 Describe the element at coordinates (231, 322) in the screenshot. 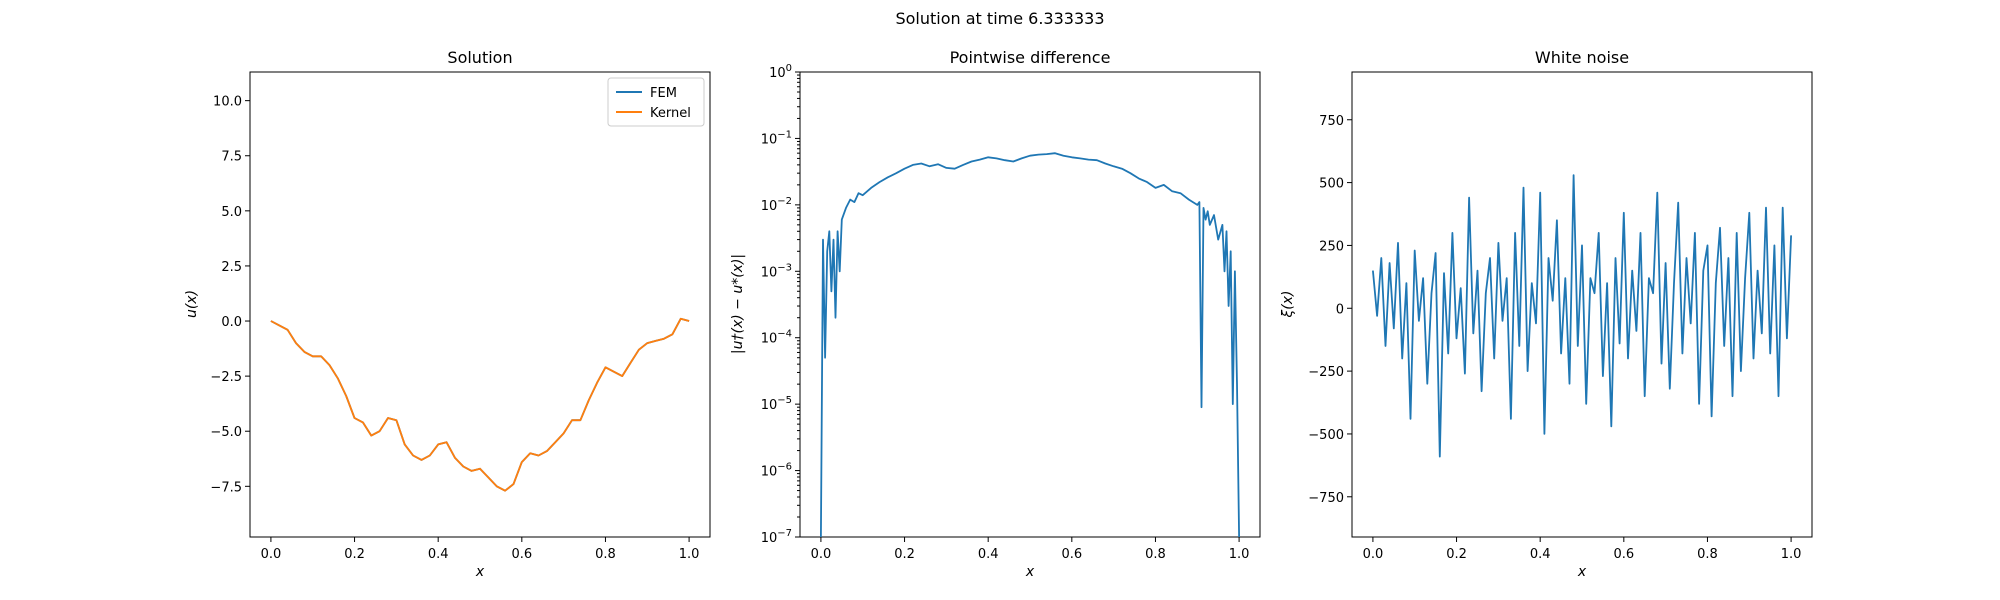

I see `y-tick-label: 0.0` at that location.